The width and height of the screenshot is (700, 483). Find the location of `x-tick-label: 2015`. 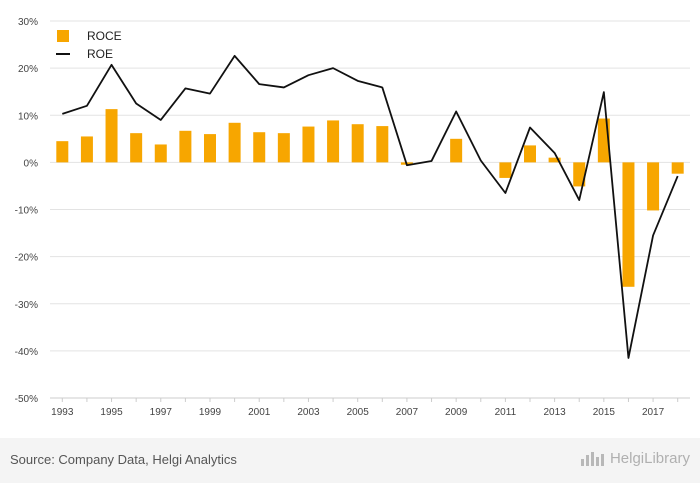

x-tick-label: 2015 is located at coordinates (604, 412).